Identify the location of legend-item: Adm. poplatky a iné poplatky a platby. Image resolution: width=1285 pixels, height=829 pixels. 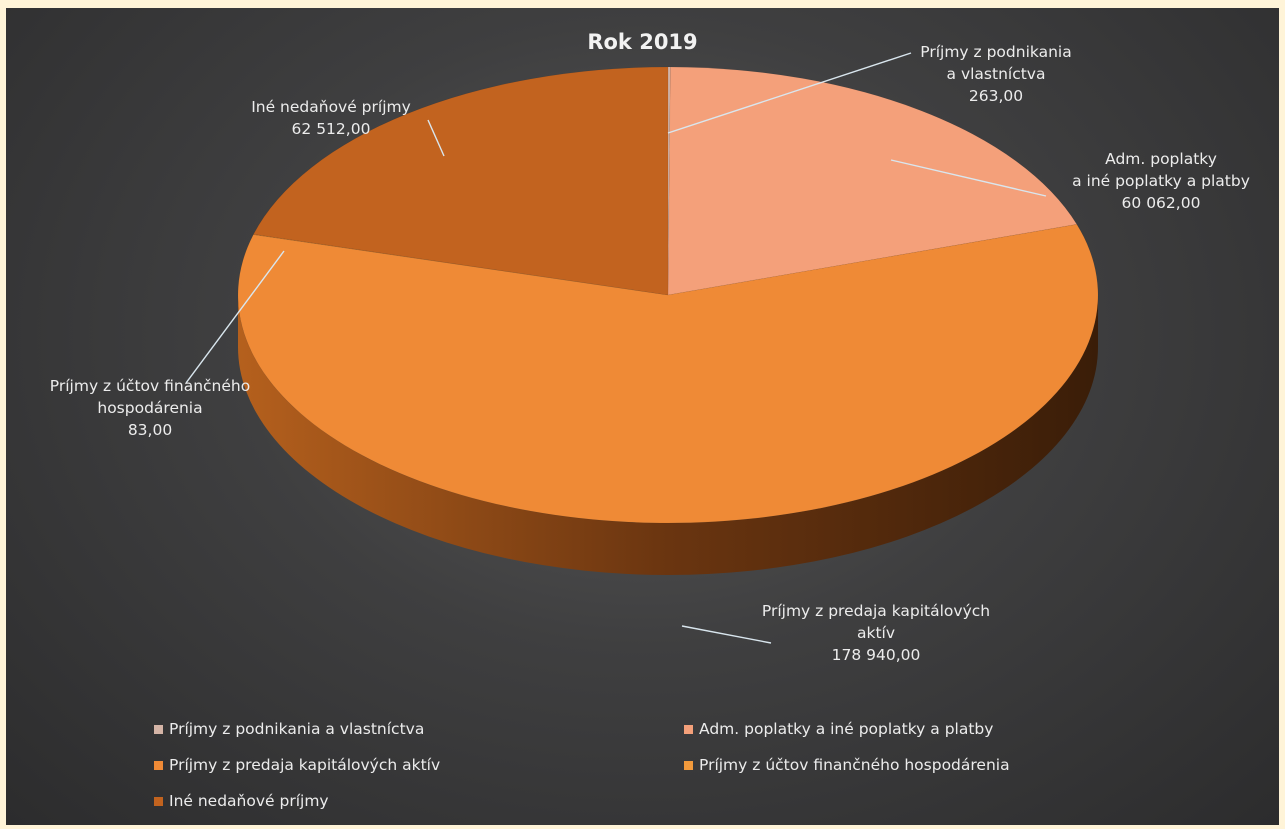
(838, 729).